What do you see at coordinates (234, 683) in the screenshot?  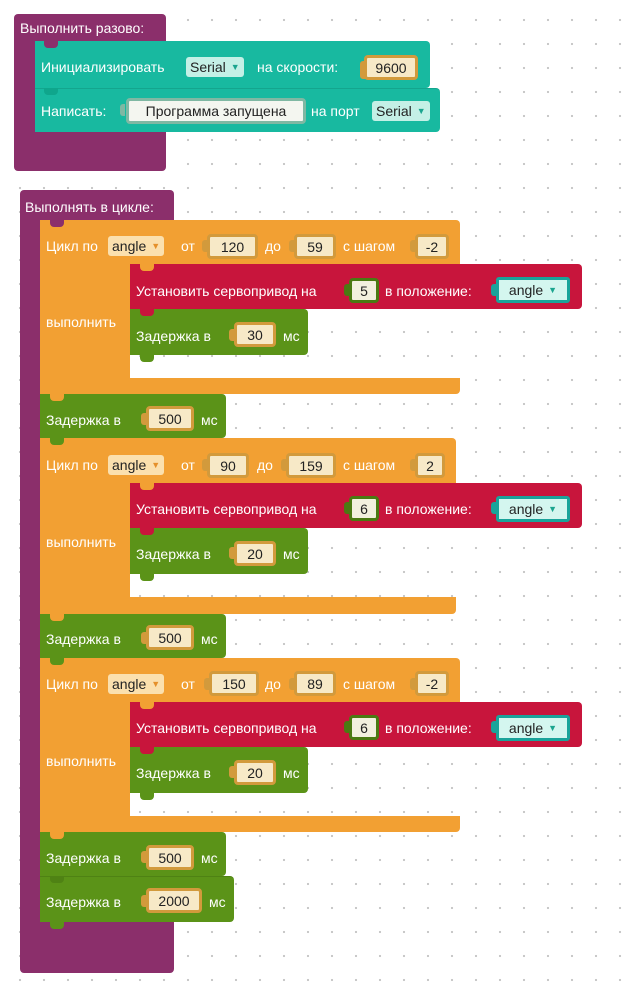 I see `from-input: 150` at bounding box center [234, 683].